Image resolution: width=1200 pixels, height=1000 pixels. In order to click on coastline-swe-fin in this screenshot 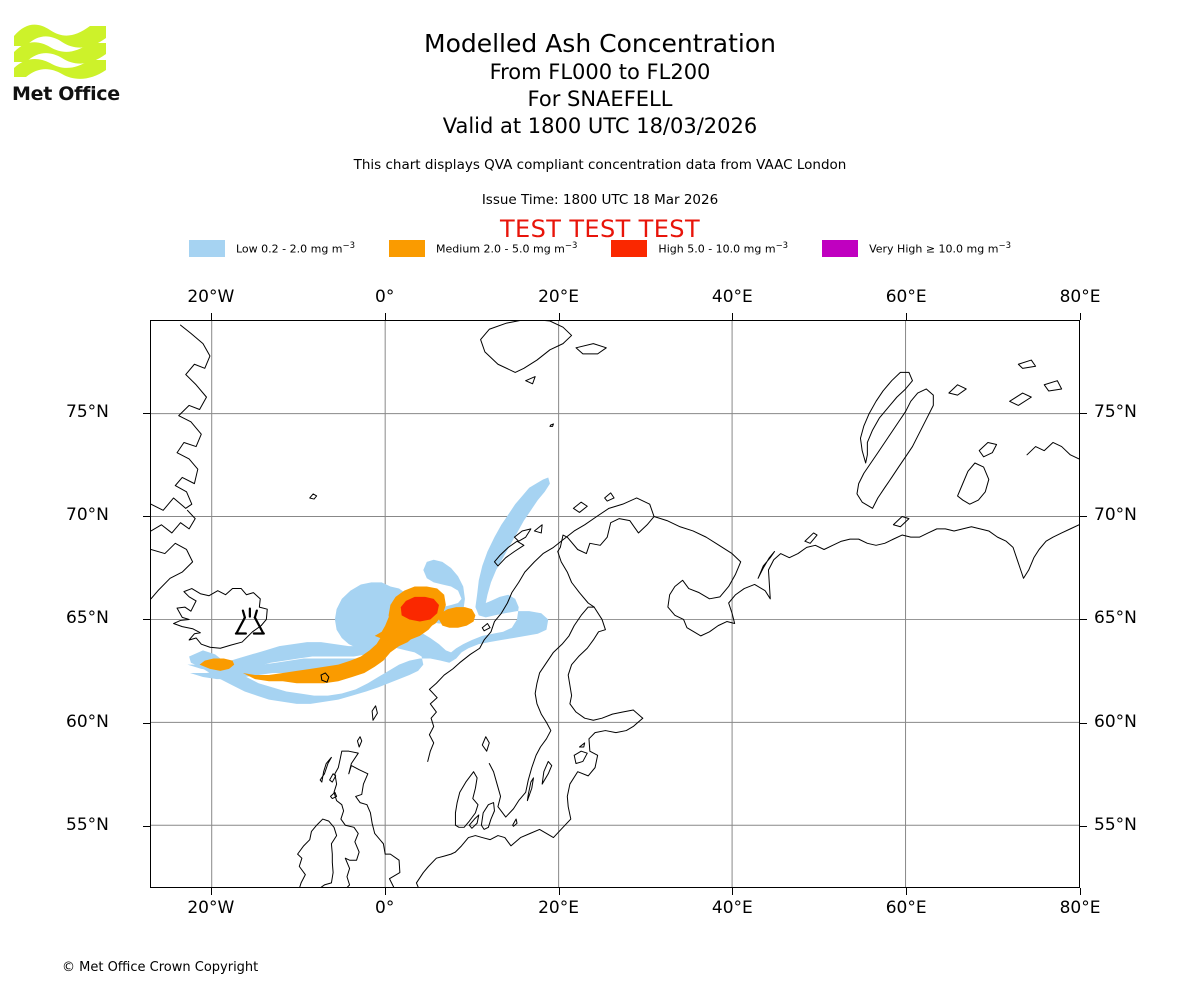, I will do `click(606, 618)`.